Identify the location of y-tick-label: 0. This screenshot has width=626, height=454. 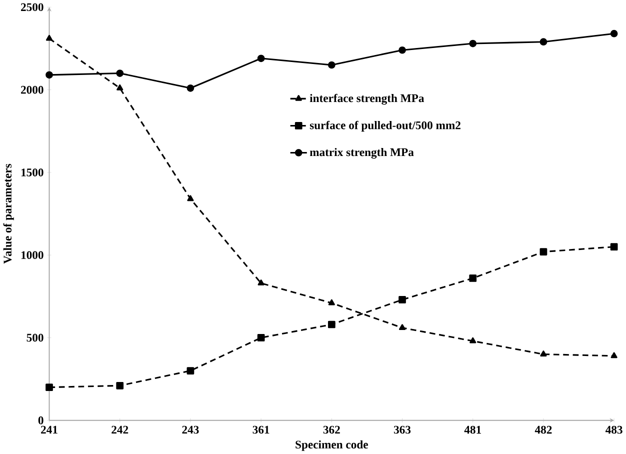
(41, 420).